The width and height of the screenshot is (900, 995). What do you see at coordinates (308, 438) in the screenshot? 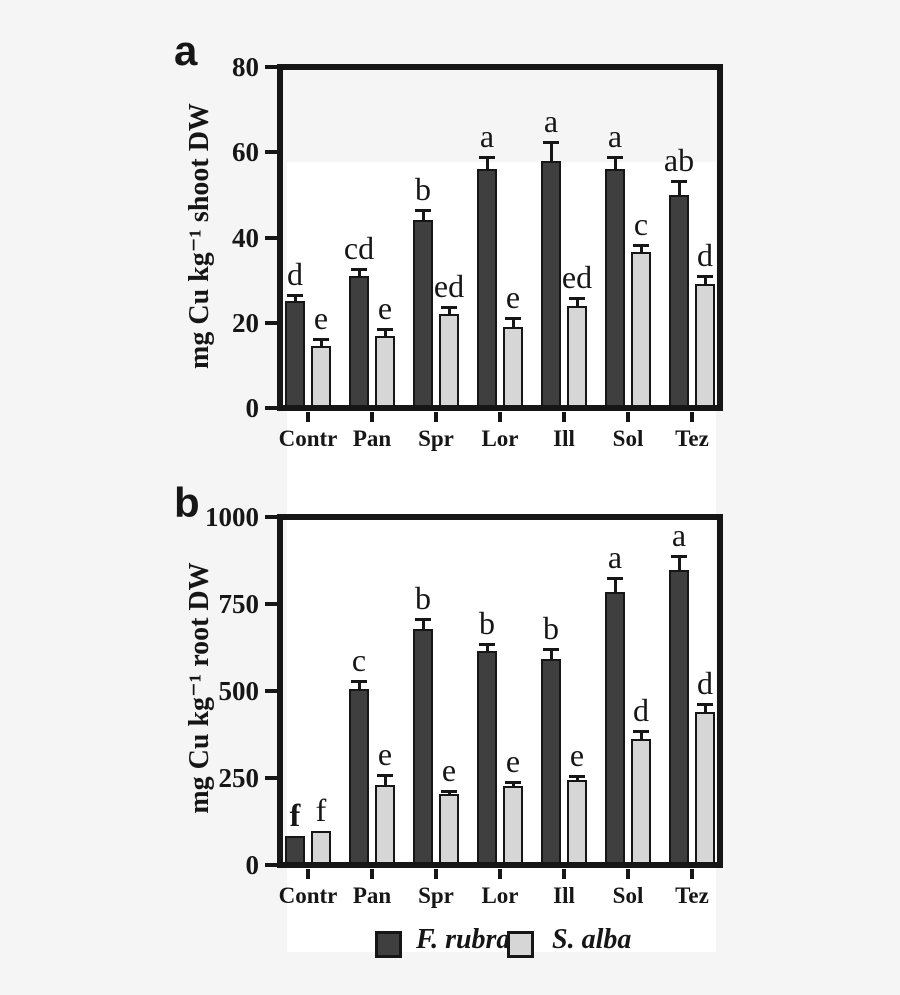
I see `x-category-label-contr: Contr` at bounding box center [308, 438].